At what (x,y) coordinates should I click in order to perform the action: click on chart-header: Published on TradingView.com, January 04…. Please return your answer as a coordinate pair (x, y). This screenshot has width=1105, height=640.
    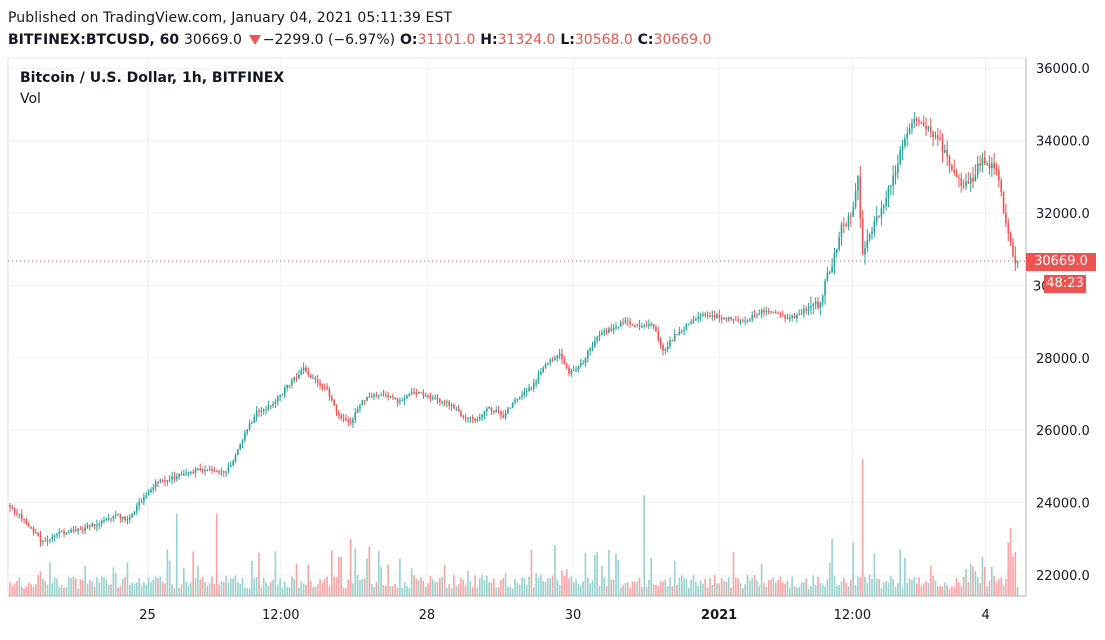
    Looking at the image, I should click on (553, 29).